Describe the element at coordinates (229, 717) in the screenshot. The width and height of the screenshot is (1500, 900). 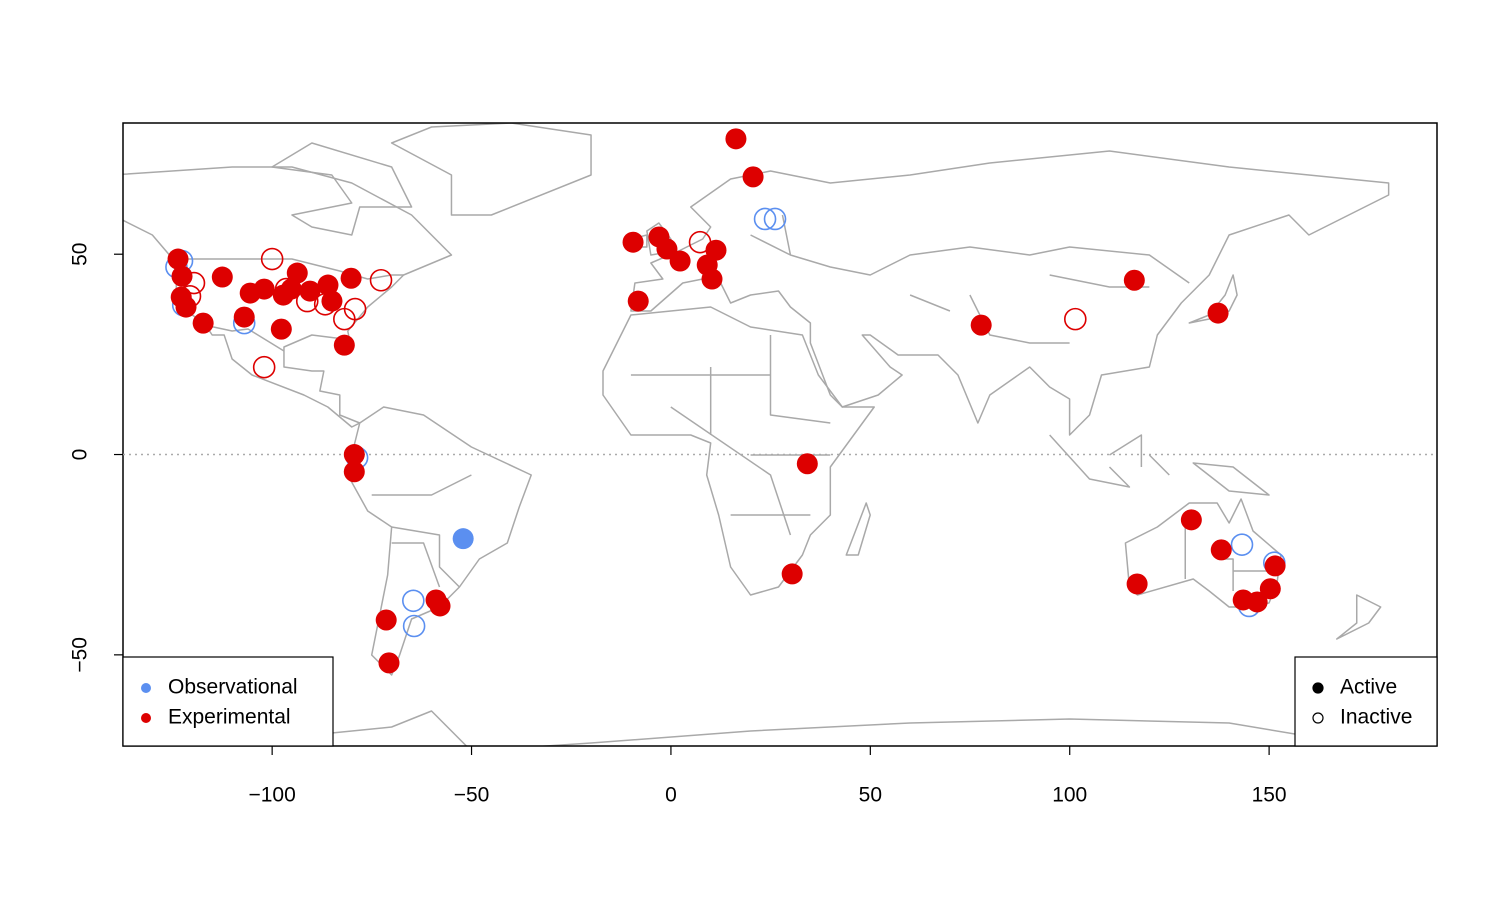
I see `legend-label: Experimental` at that location.